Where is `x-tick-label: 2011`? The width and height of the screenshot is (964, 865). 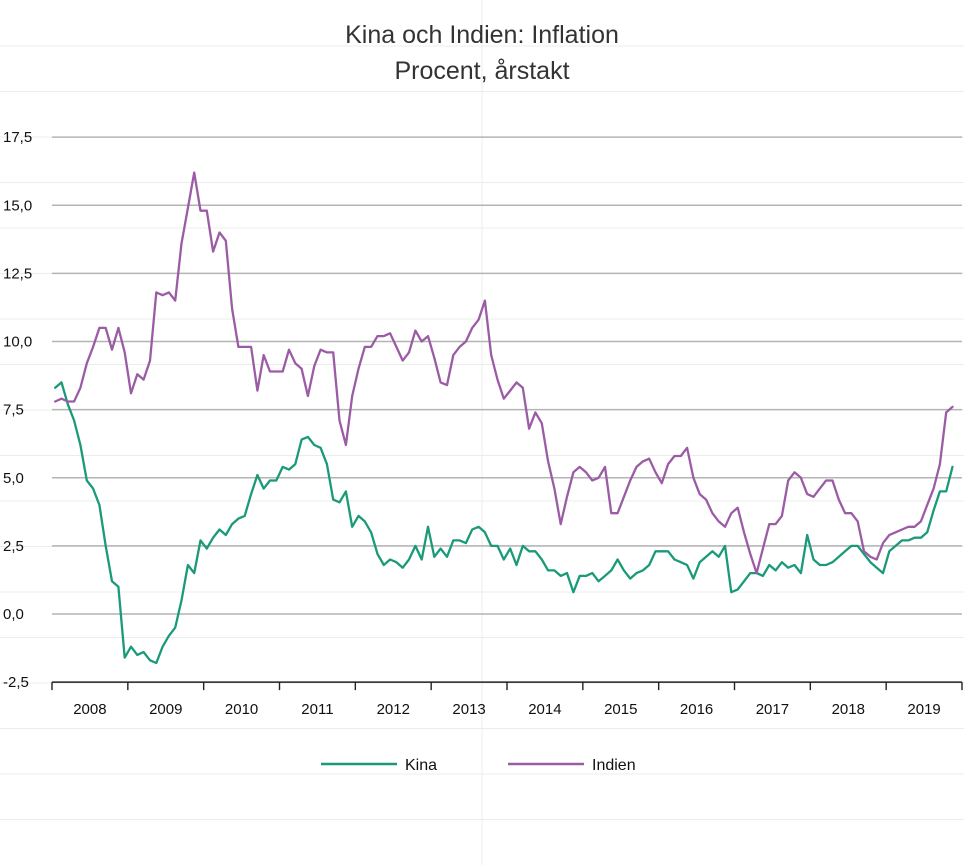
x-tick-label: 2011 is located at coordinates (317, 709).